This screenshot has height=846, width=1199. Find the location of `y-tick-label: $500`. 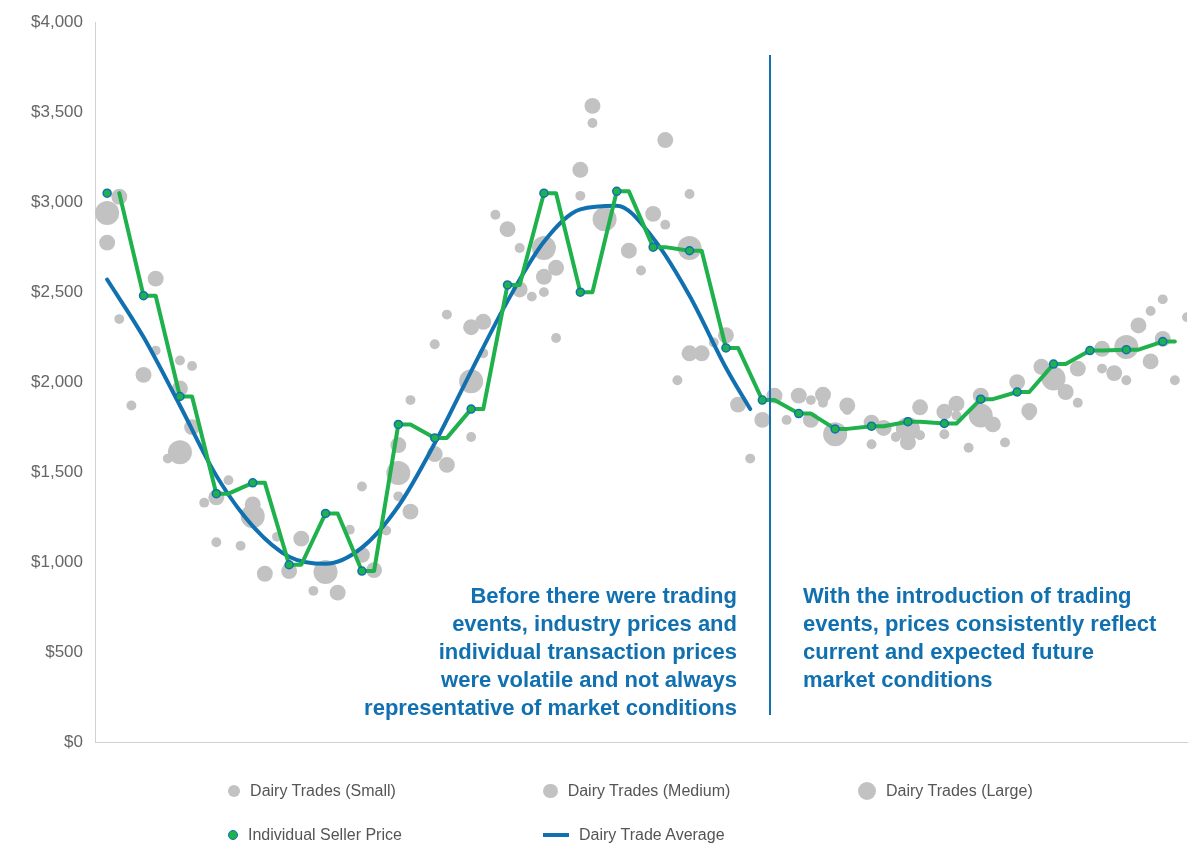

y-tick-label: $500 is located at coordinates (64, 651).